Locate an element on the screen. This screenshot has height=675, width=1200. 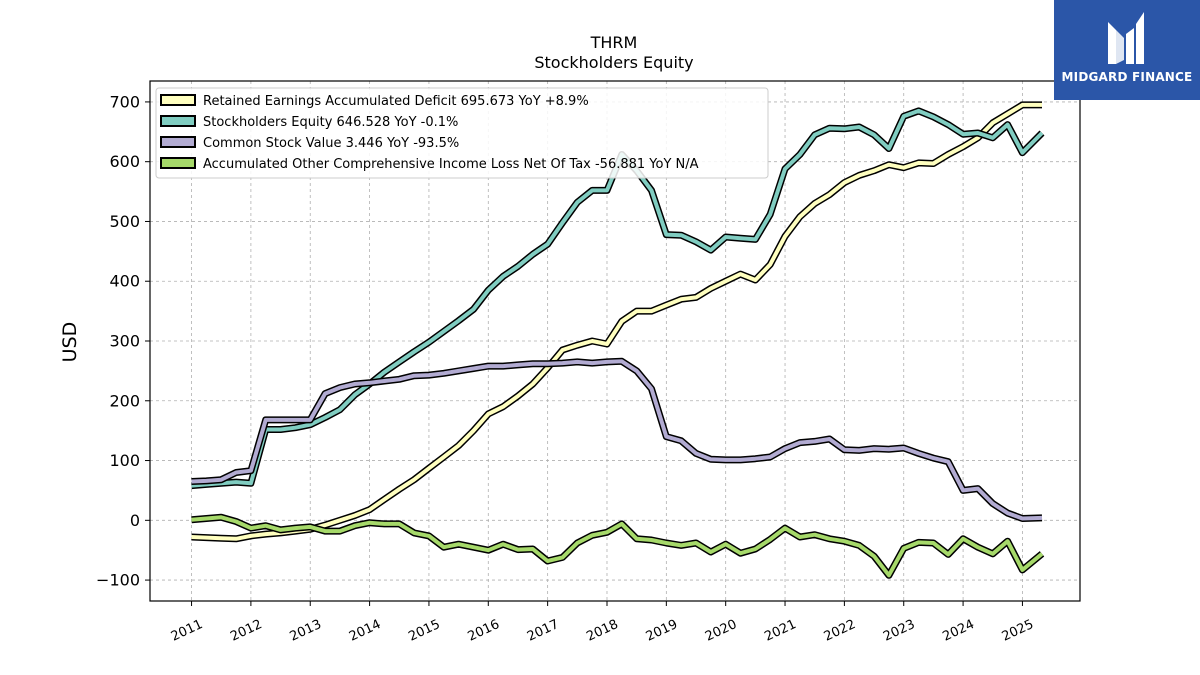
midgard-logo-icon is located at coordinates (1126, 38).